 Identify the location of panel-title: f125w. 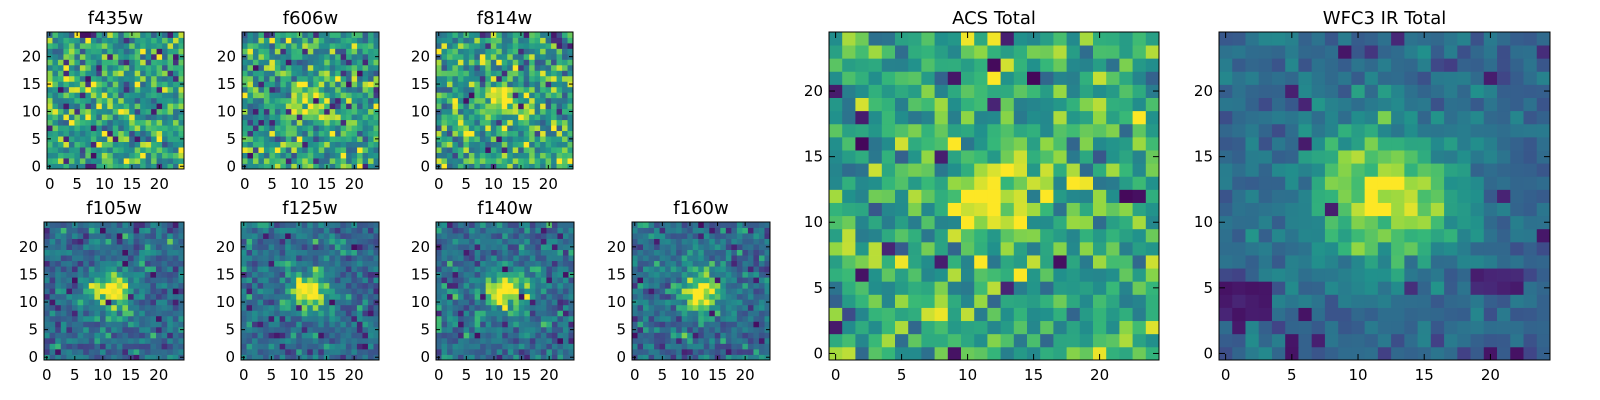
(309, 208).